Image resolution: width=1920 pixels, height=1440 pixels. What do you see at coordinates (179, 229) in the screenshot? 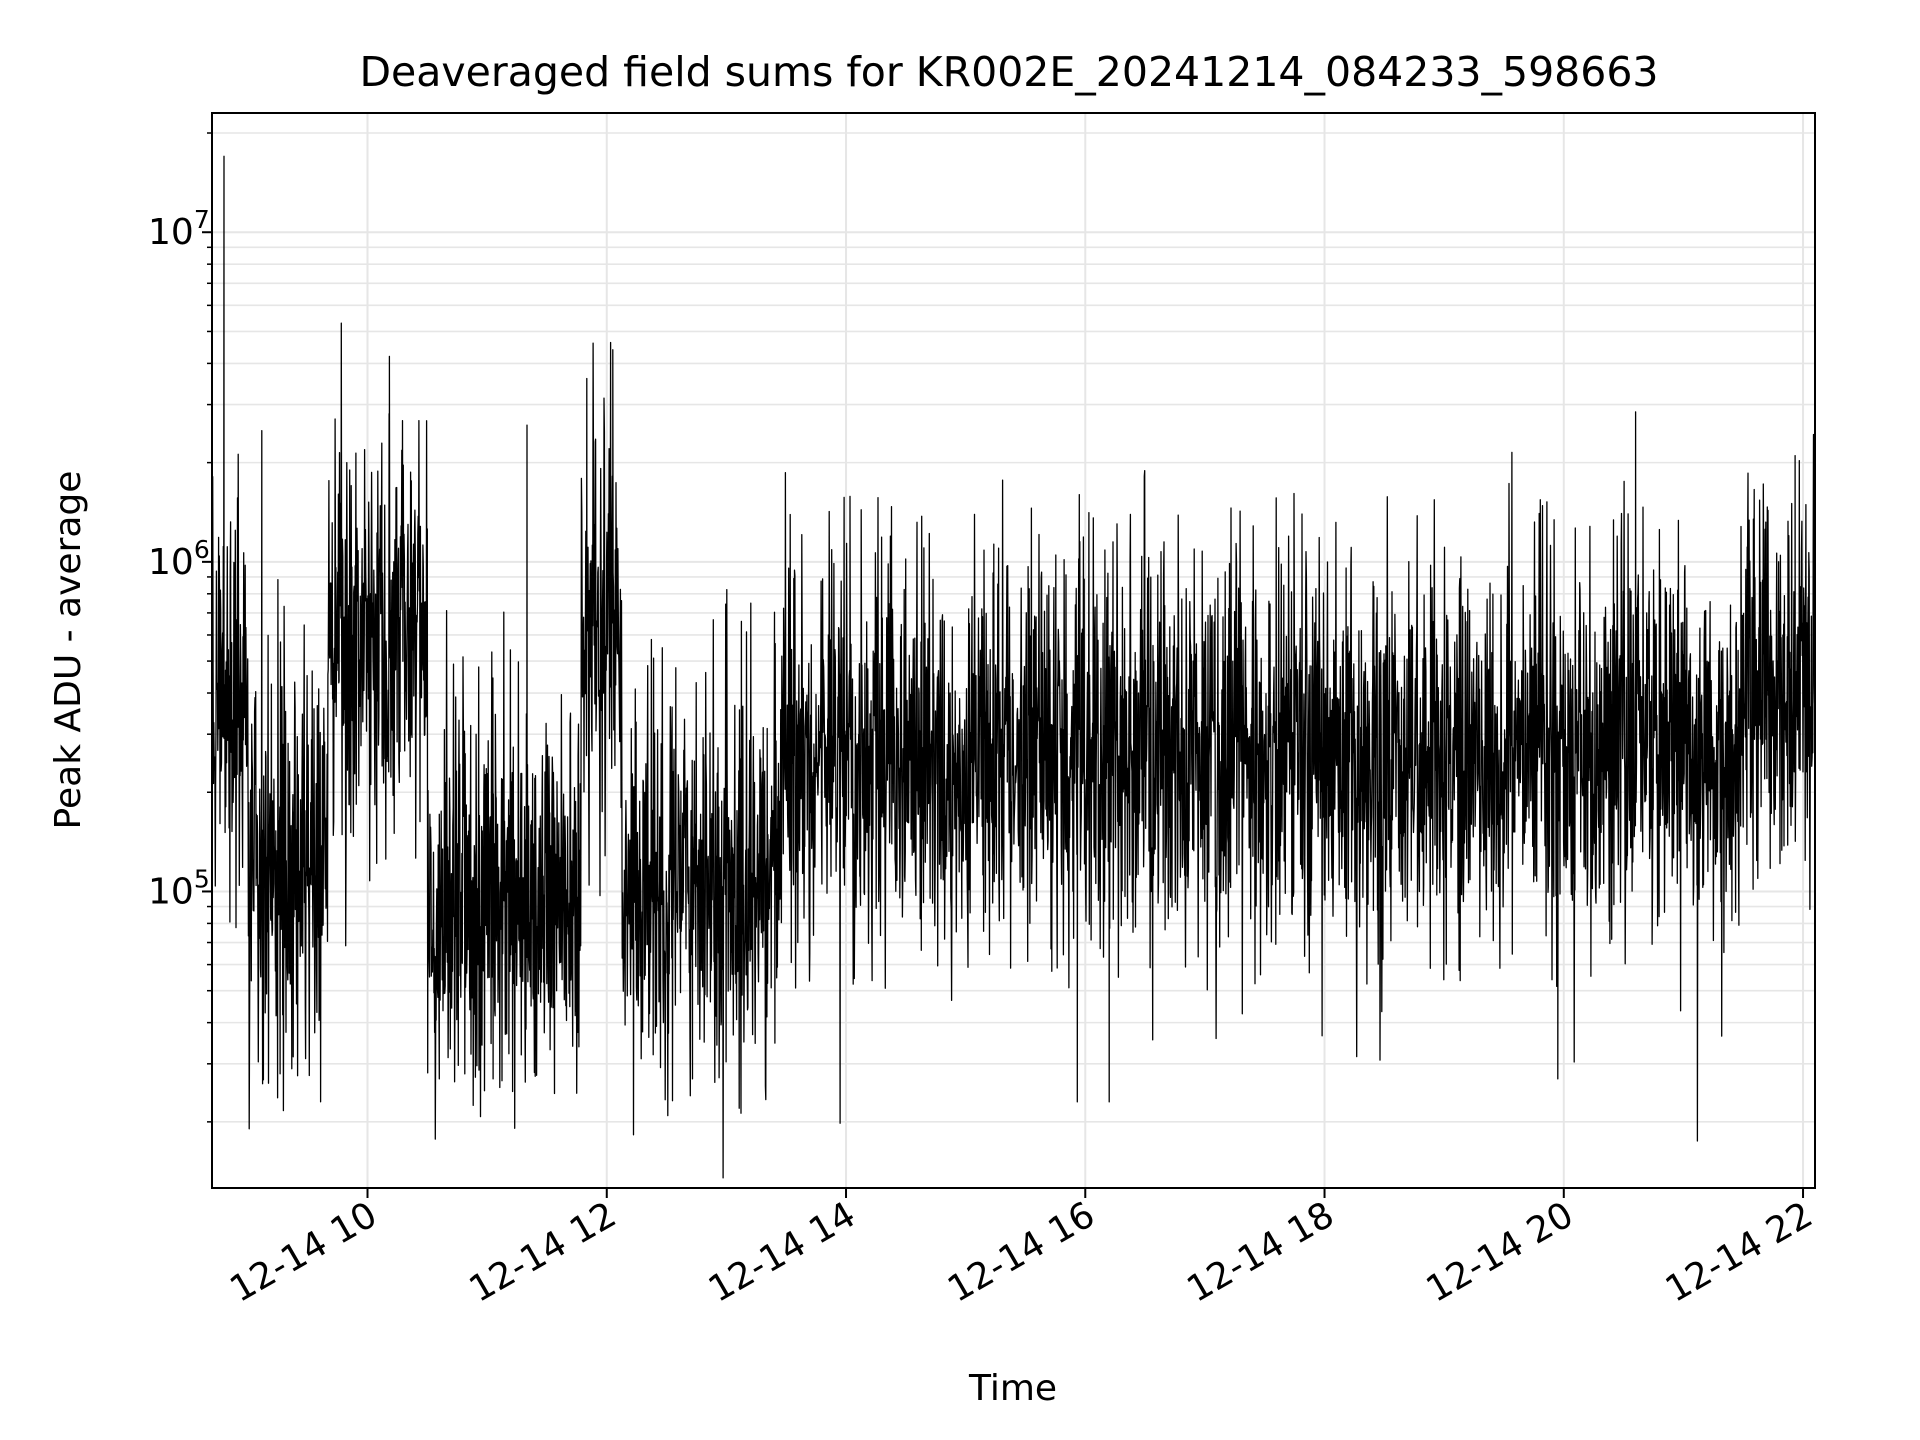
I see `y-tick-label: 10⁷` at bounding box center [179, 229].